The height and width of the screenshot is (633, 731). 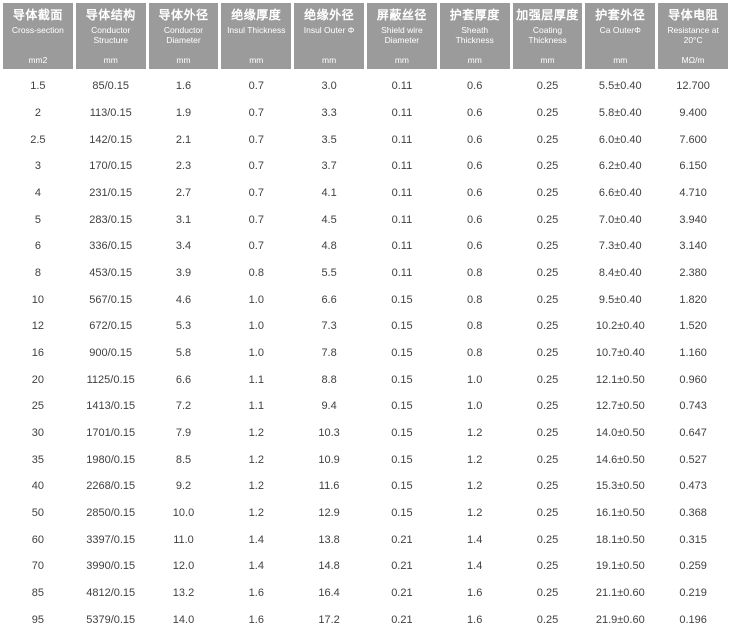 I want to click on table-cell: 7.3, so click(x=329, y=326).